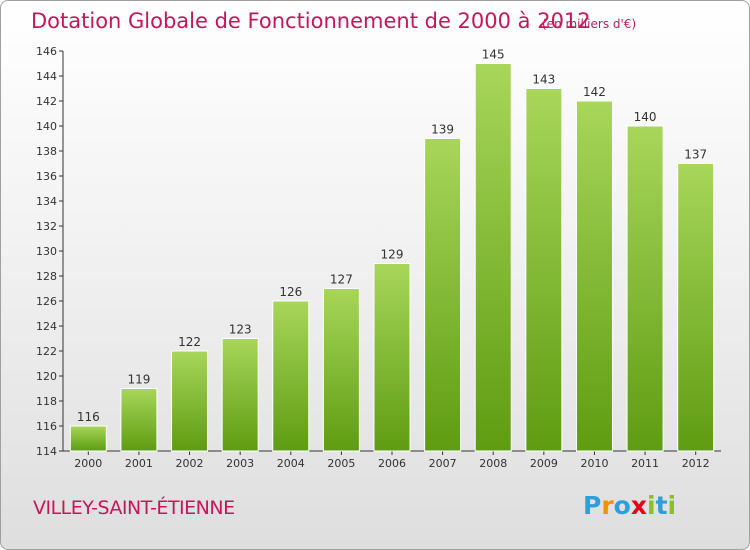  I want to click on proxiti-logo: Proxiti, so click(629, 505).